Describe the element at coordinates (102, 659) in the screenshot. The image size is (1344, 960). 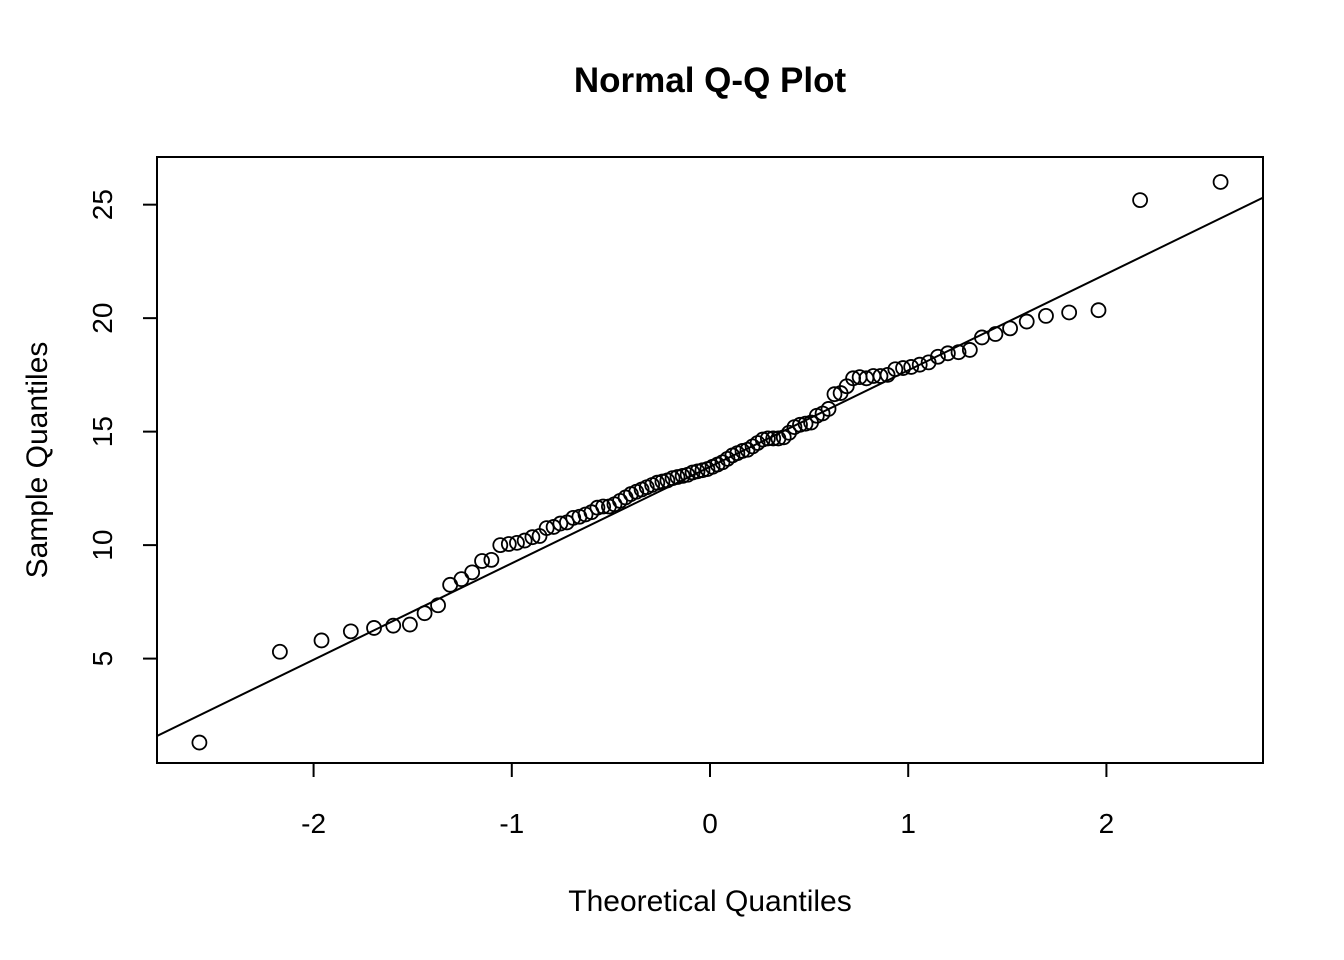
I see `y-tick-label: 5` at that location.